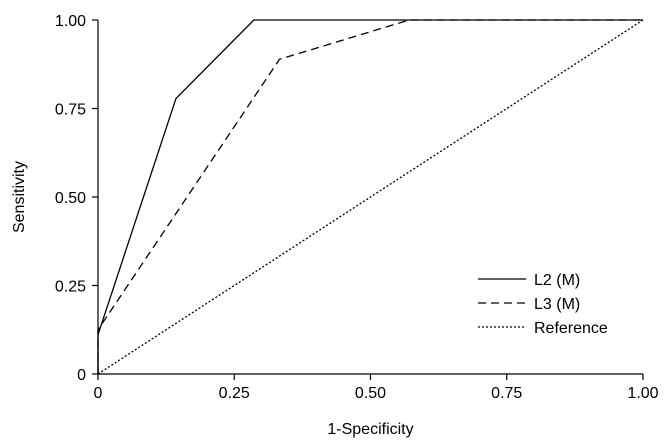 The image size is (668, 440). What do you see at coordinates (81, 375) in the screenshot?
I see `y-tick-label: 0` at bounding box center [81, 375].